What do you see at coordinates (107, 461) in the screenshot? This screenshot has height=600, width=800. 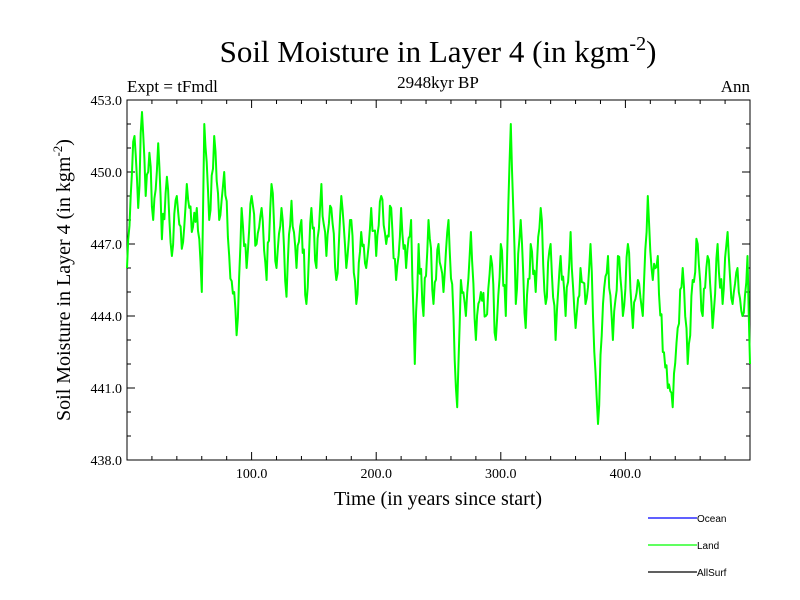 I see `y-tick-label: 438.0` at bounding box center [107, 461].